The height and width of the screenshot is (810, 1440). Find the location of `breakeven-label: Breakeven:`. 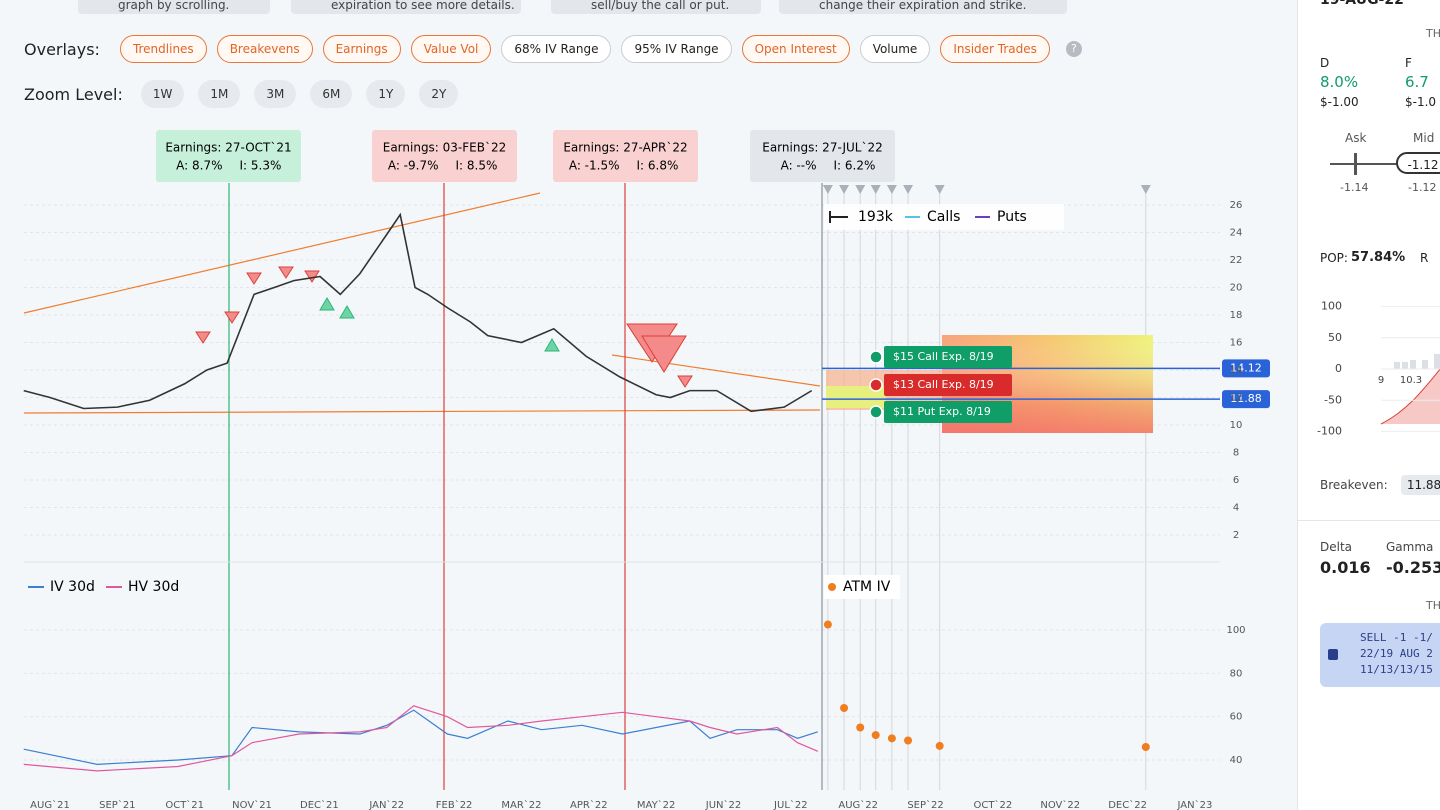

breakeven-label: Breakeven: is located at coordinates (1354, 485).